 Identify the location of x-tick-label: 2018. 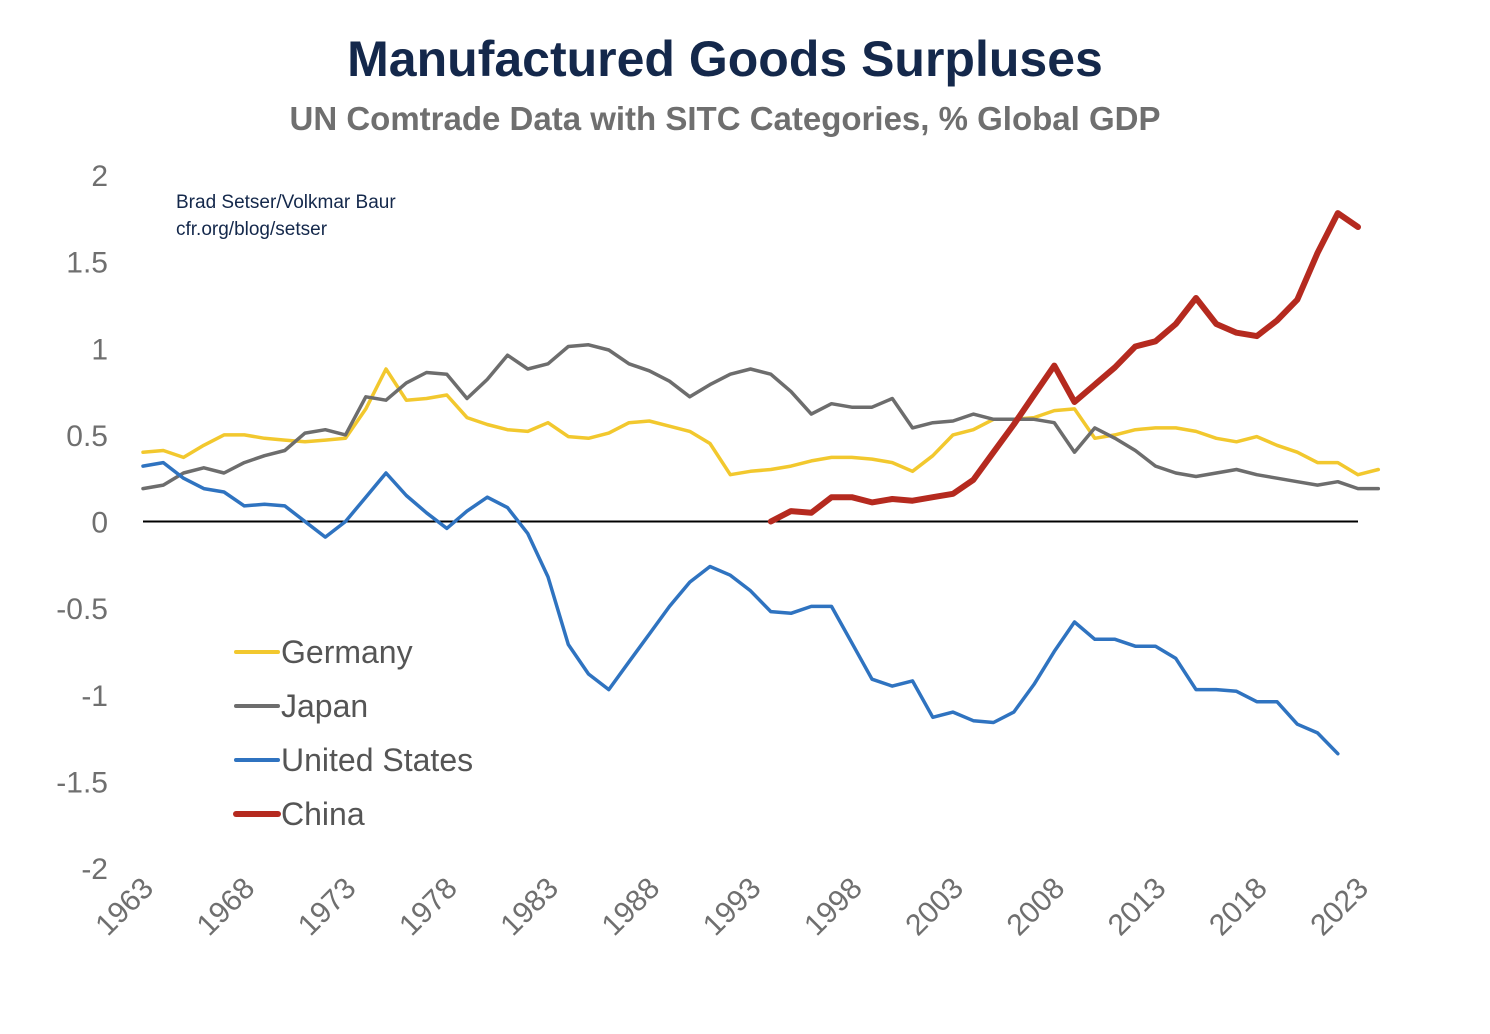
(1238, 907).